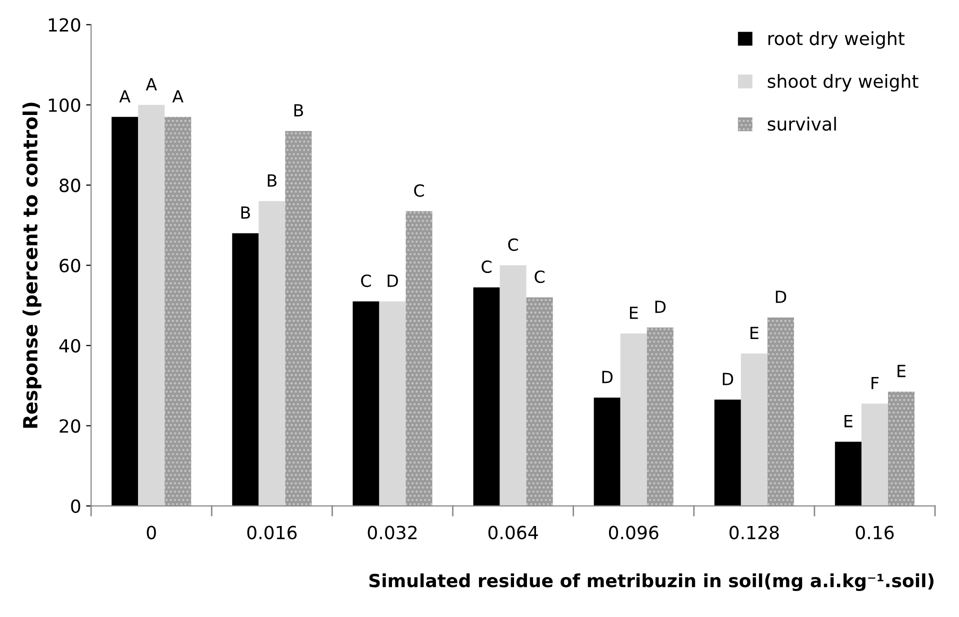 The height and width of the screenshot is (617, 959). What do you see at coordinates (32, 265) in the screenshot?
I see `y-axis-title: Response (percent to control)` at bounding box center [32, 265].